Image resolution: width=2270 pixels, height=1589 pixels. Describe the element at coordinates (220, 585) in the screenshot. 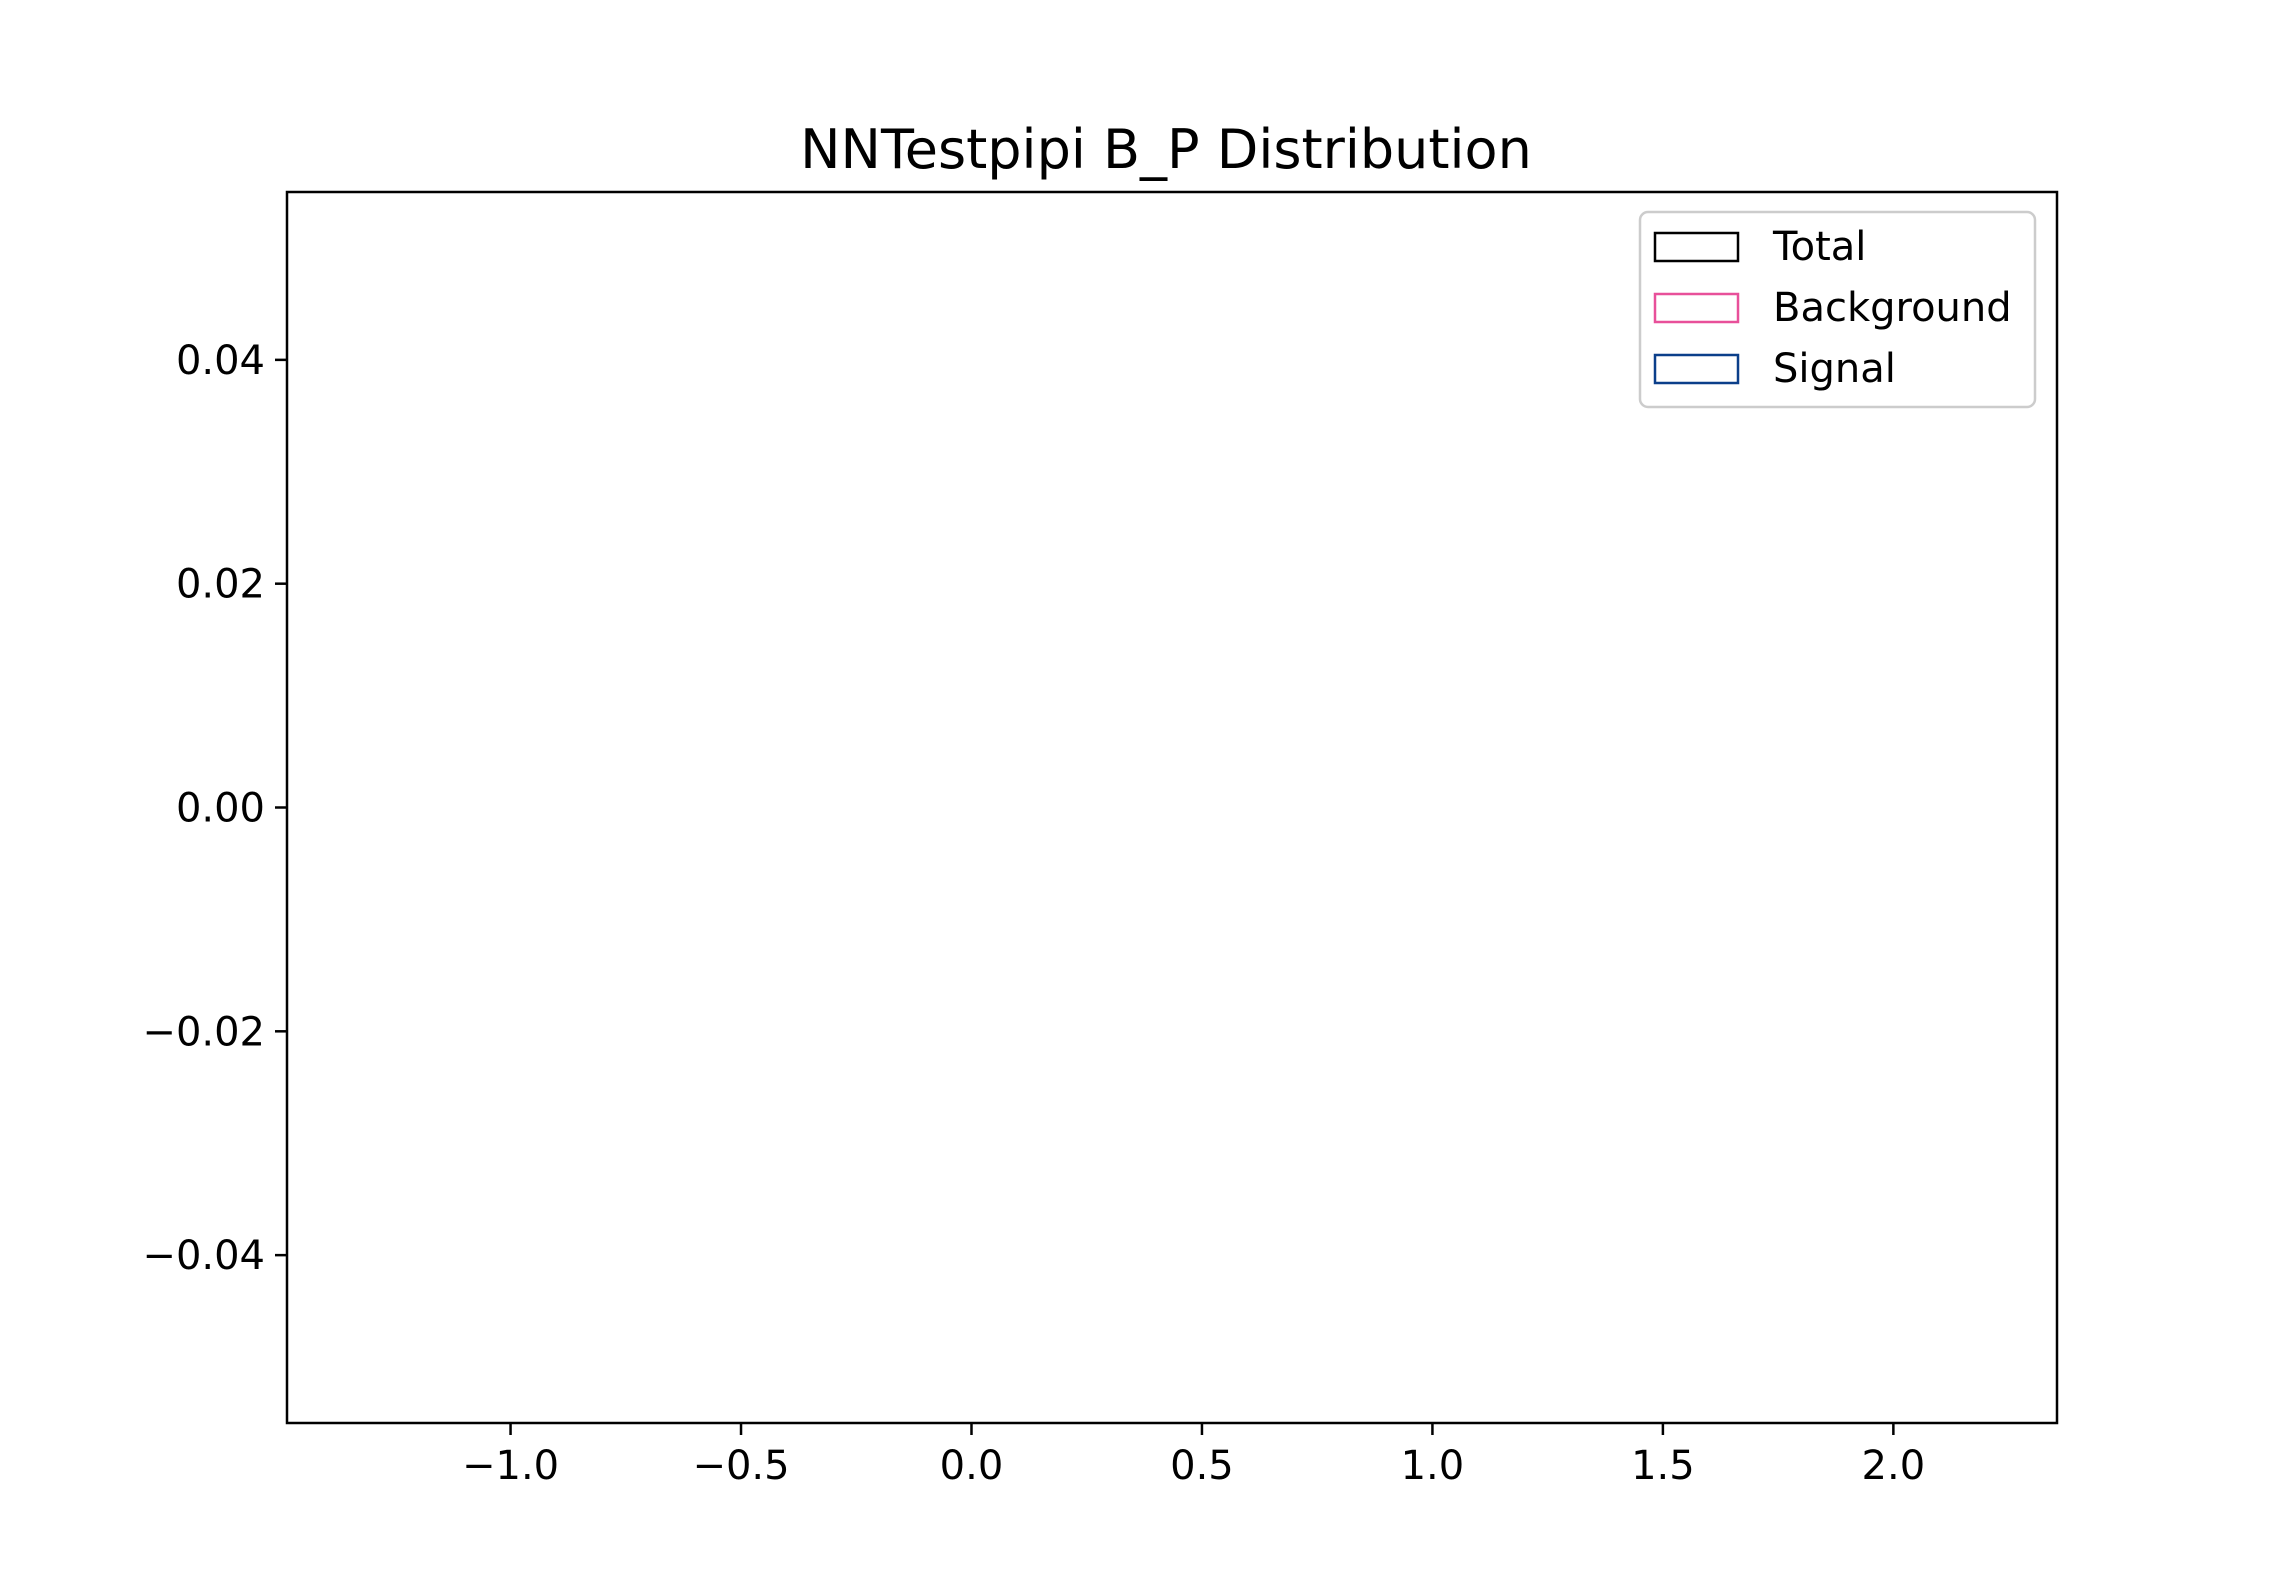

I see `y-tick-label: 0.02` at that location.